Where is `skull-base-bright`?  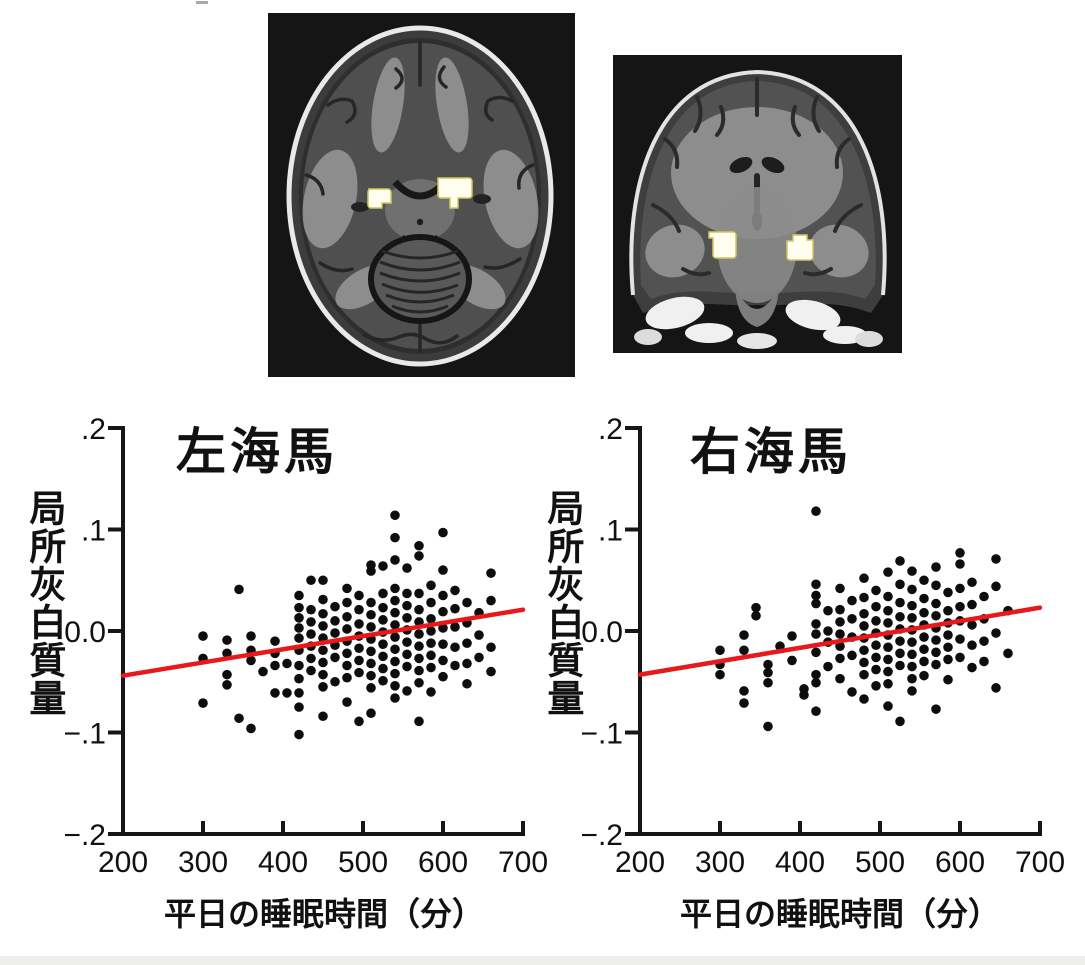 skull-base-bright is located at coordinates (758, 322).